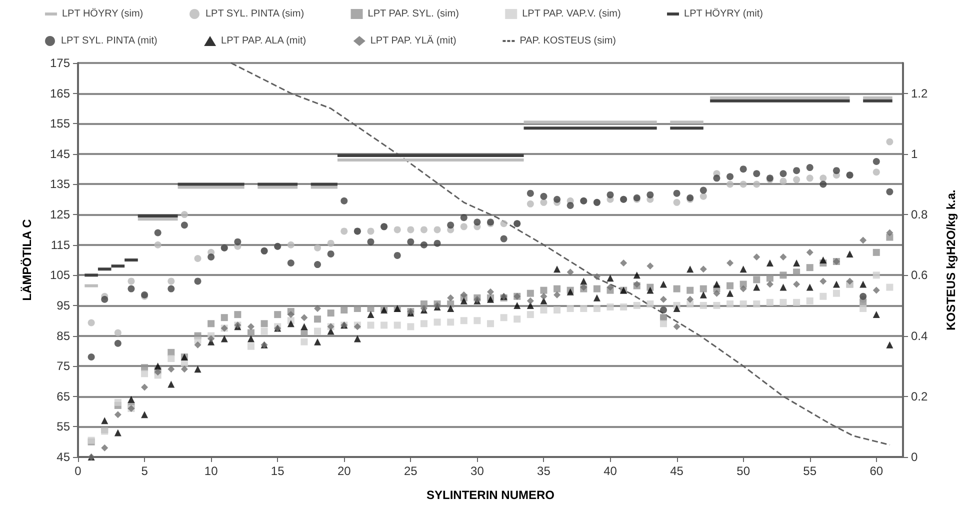 Image resolution: width=970 pixels, height=513 pixels. Describe the element at coordinates (211, 471) in the screenshot. I see `x-tick-label: 10` at that location.